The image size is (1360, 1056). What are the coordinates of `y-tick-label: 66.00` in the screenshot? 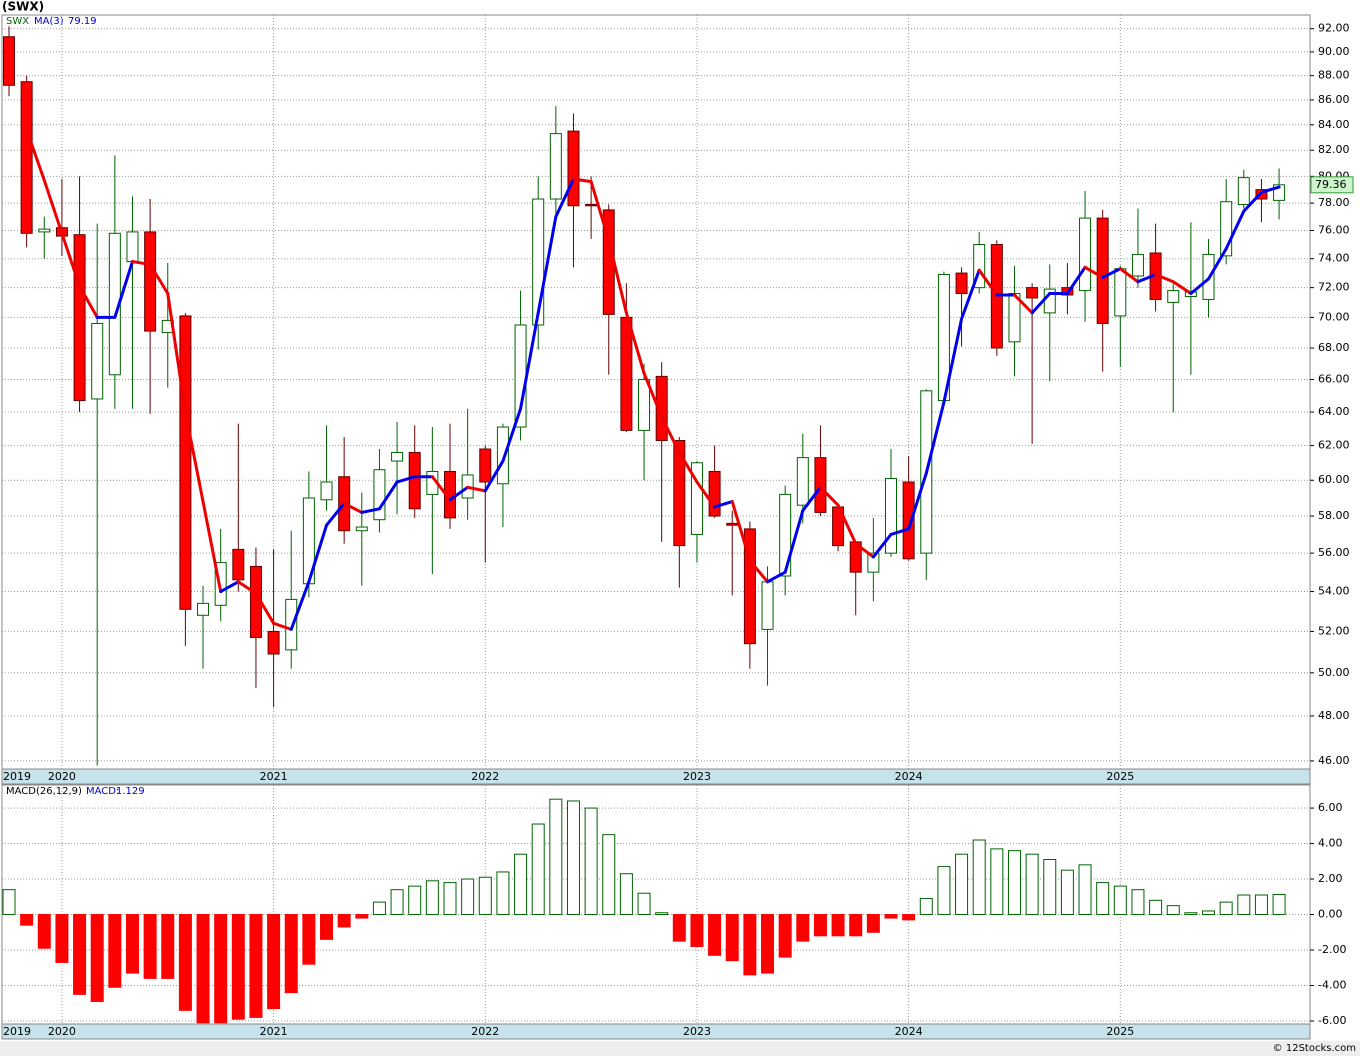 It's located at (1334, 379).